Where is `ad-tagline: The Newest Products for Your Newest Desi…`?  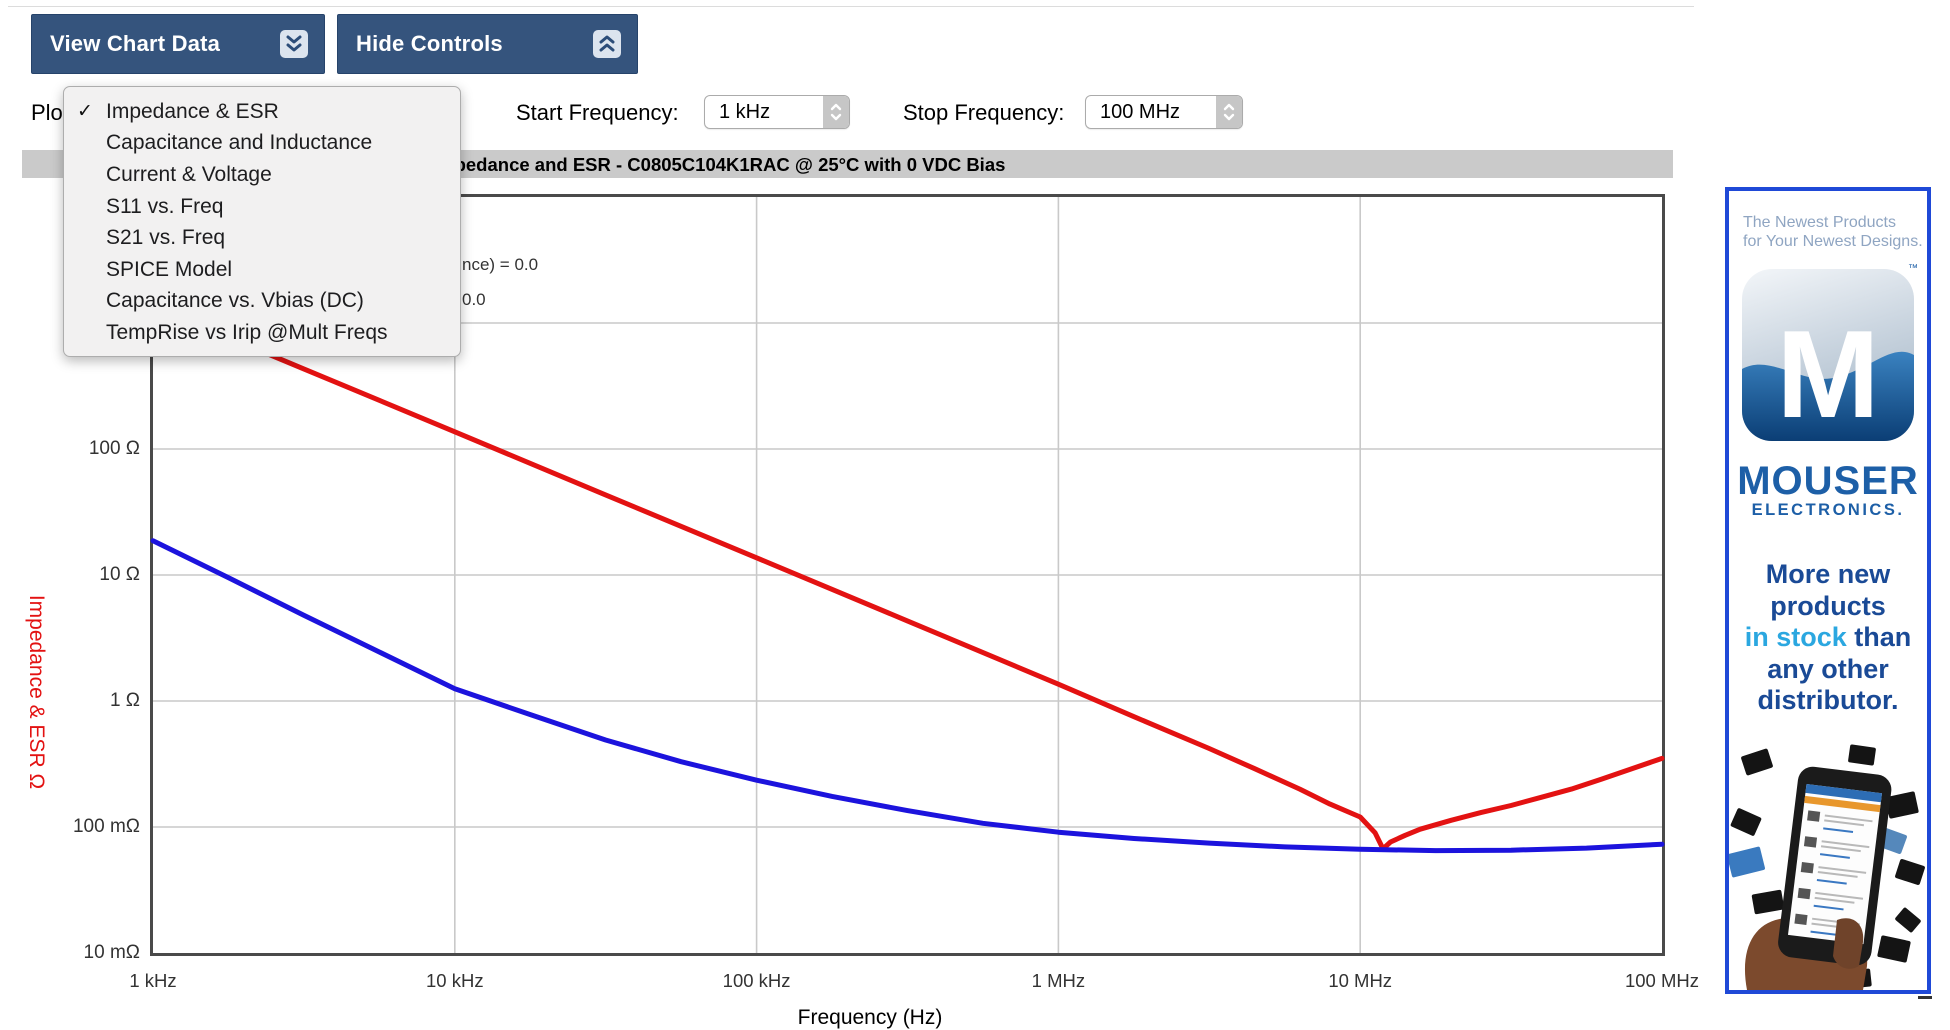
ad-tagline: The Newest Products for Your Newest Desi… is located at coordinates (1833, 232).